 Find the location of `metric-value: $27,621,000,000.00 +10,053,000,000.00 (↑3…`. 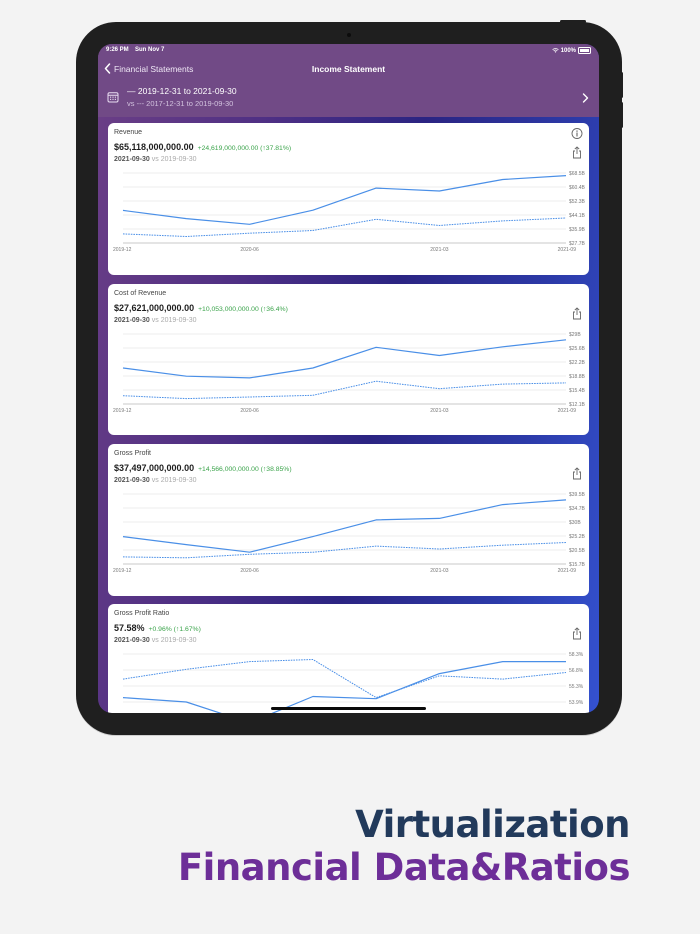

metric-value: $27,621,000,000.00 +10,053,000,000.00 (↑3… is located at coordinates (201, 308).